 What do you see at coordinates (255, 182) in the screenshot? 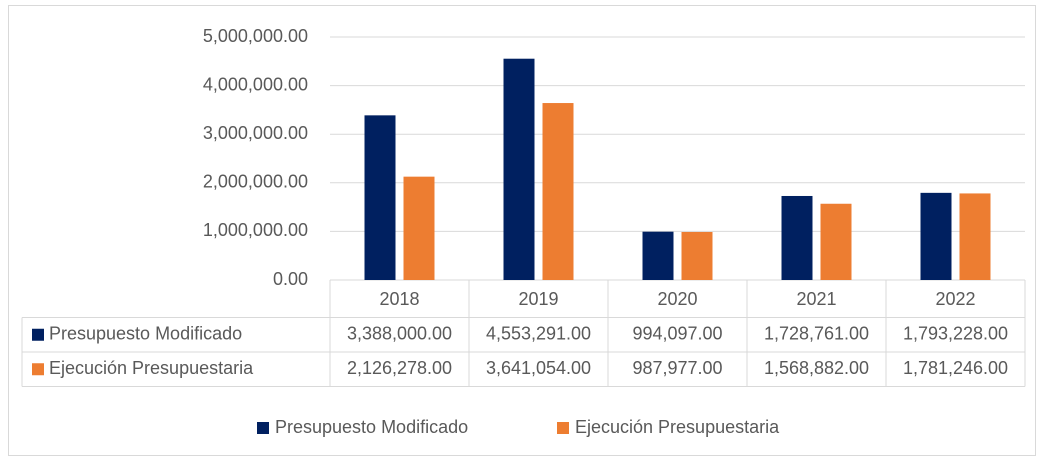
I see `y-tick-label: 2,000,000.00` at bounding box center [255, 182].